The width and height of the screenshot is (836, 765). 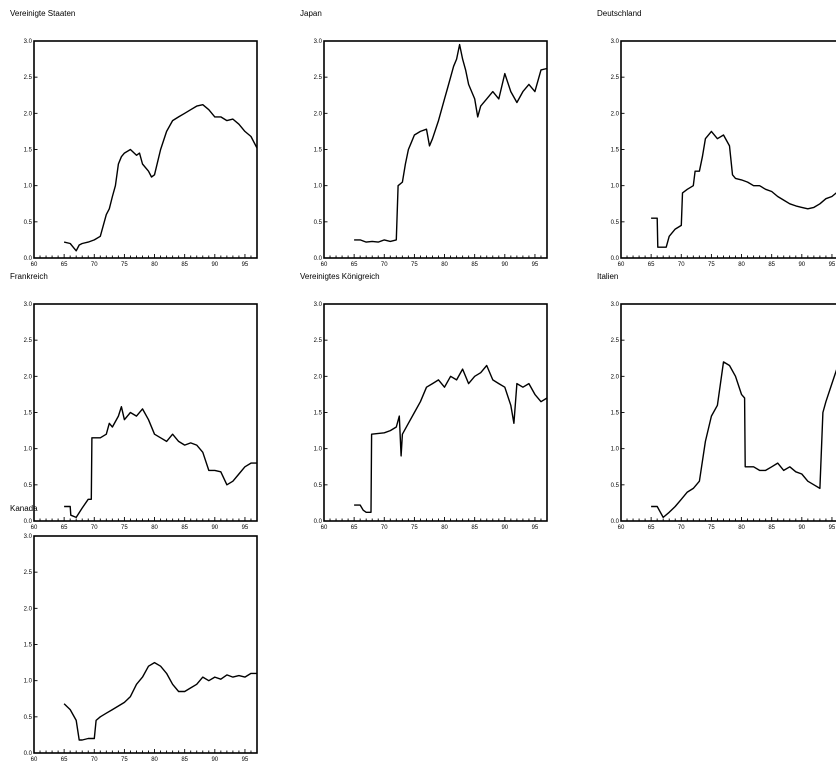 I want to click on panel-title: Vereinigtes Königreich, so click(x=340, y=276).